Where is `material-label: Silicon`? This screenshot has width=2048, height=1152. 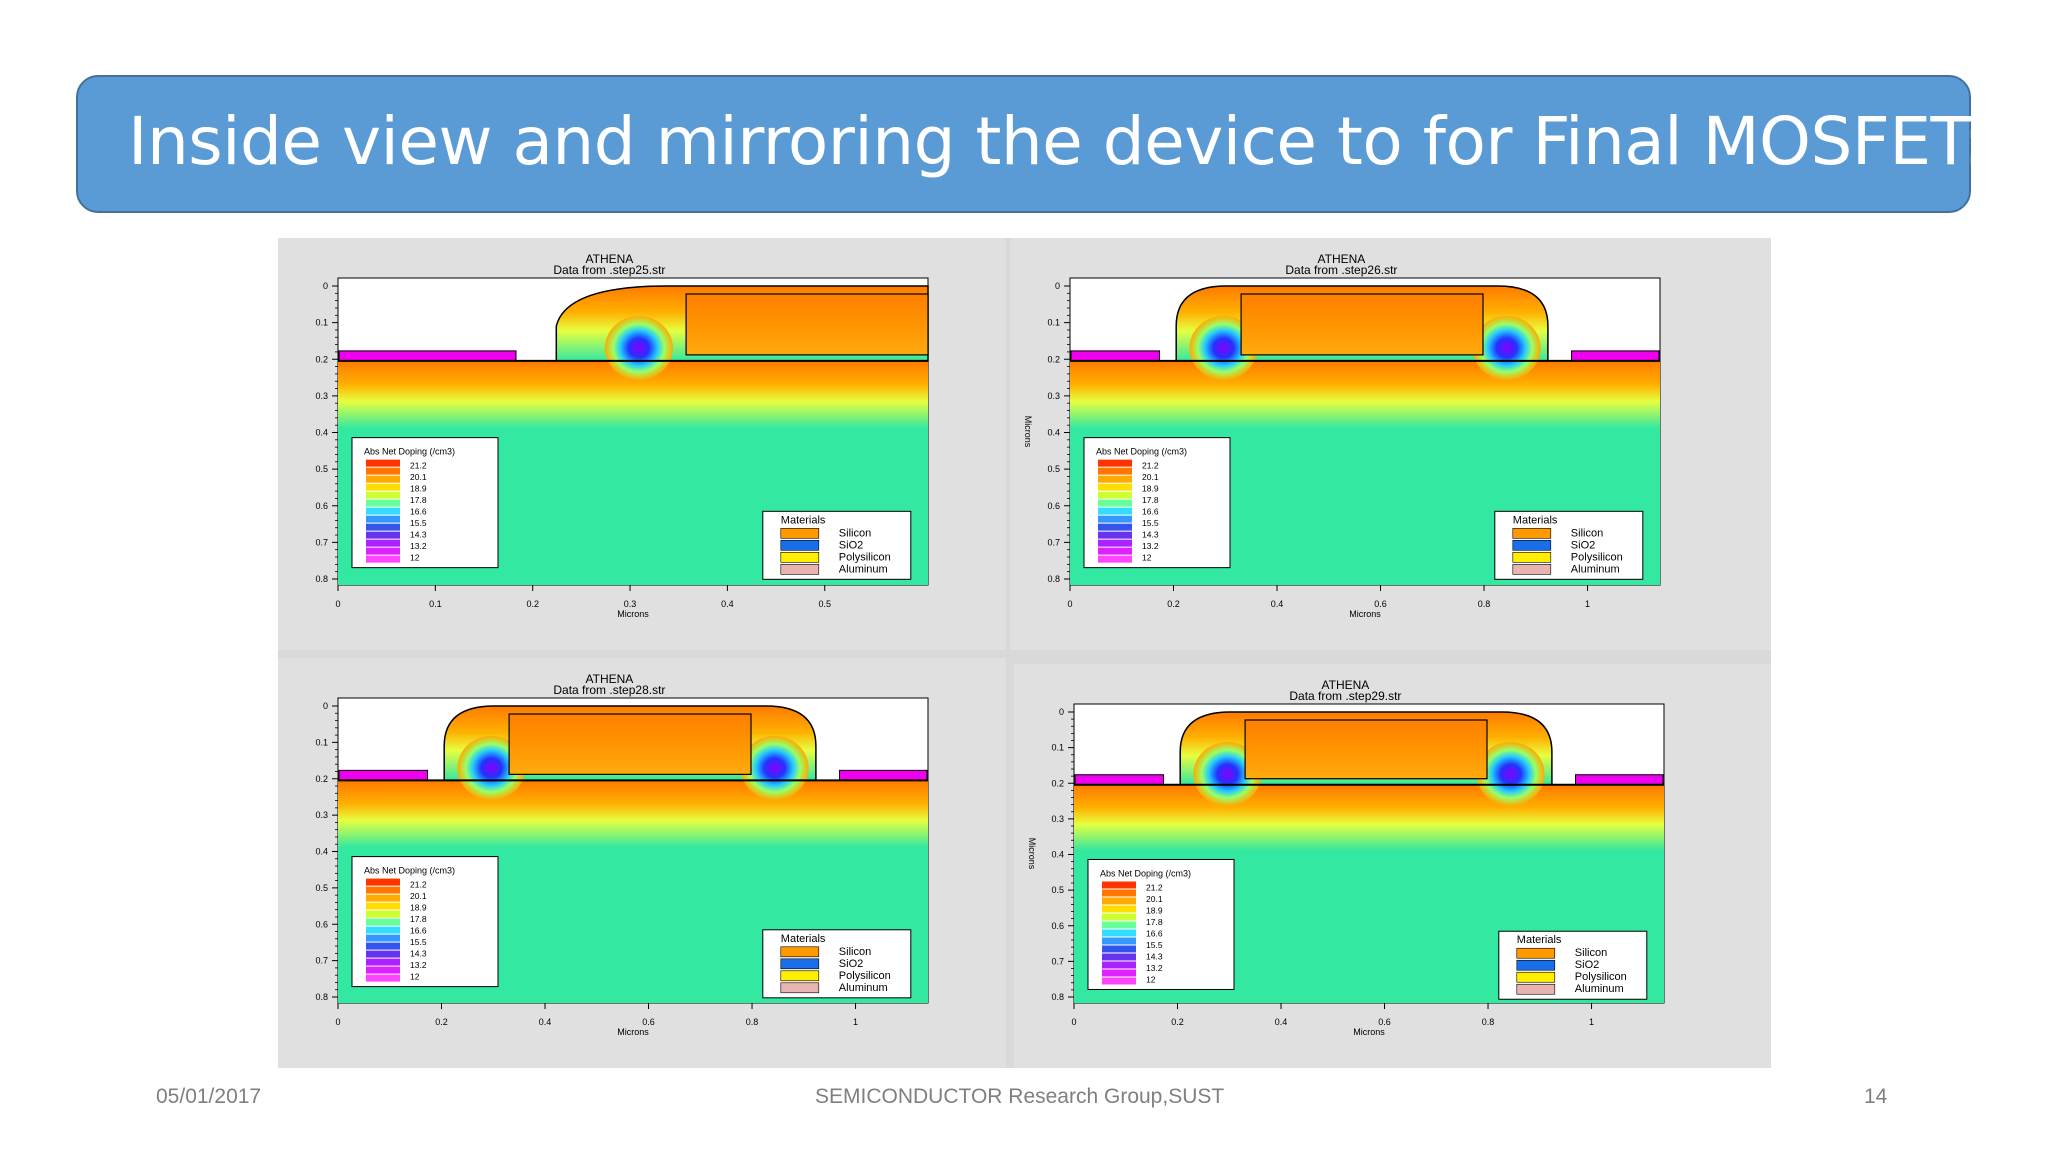
material-label: Silicon is located at coordinates (1587, 533).